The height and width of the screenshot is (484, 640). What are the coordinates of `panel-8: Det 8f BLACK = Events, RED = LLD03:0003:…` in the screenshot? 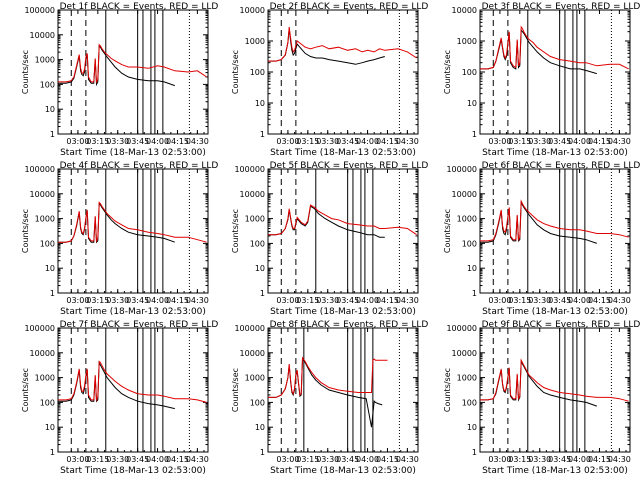 It's located at (329, 398).